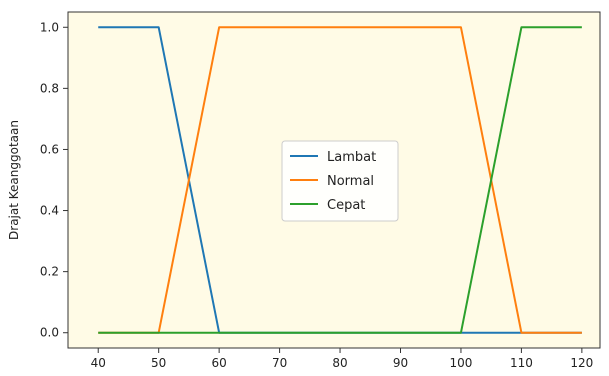  What do you see at coordinates (521, 363) in the screenshot?
I see `x-tick-label: 110` at bounding box center [521, 363].